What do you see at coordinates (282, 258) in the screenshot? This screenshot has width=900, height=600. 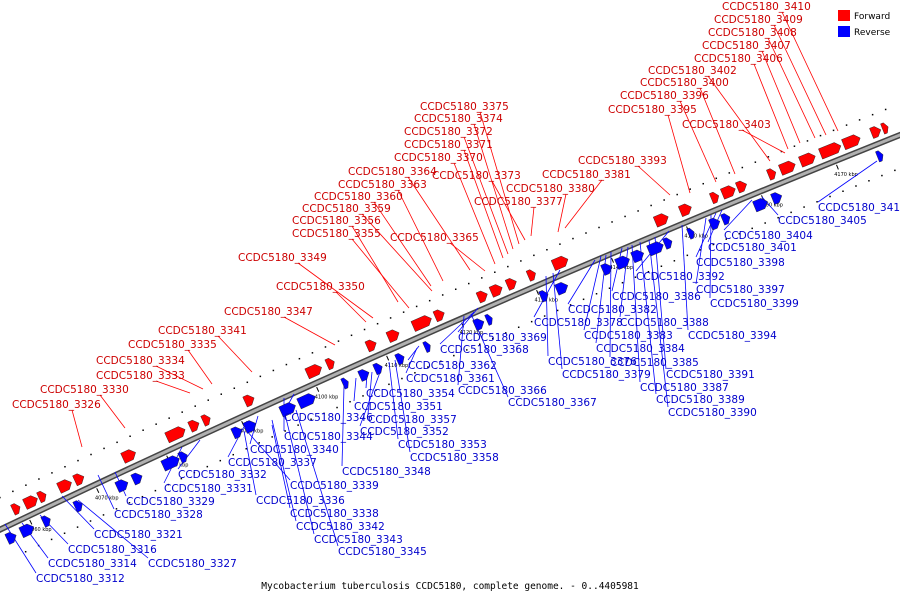 I see `forward-gene-label: CCDC5180_3349` at bounding box center [282, 258].